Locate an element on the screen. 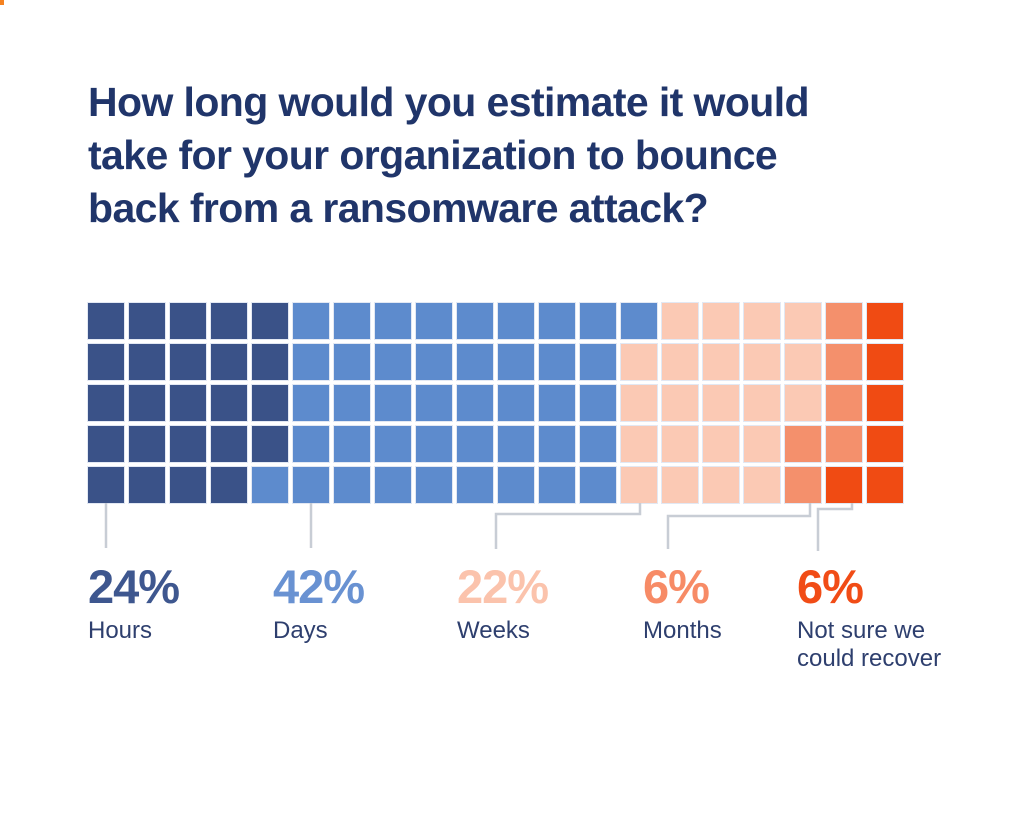 The width and height of the screenshot is (1024, 828). percent-value-hours: 24% is located at coordinates (134, 586).